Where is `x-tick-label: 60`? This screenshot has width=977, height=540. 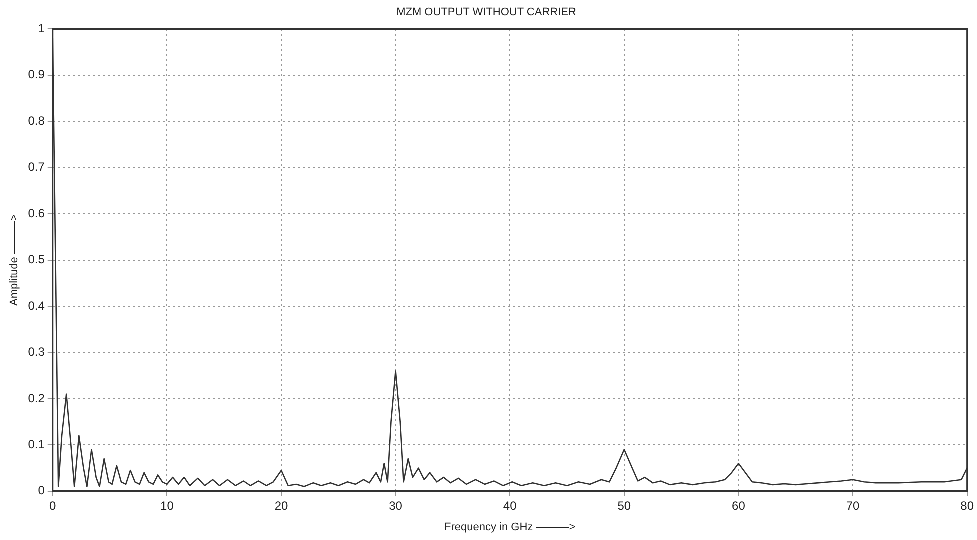
x-tick-label: 60 is located at coordinates (739, 505).